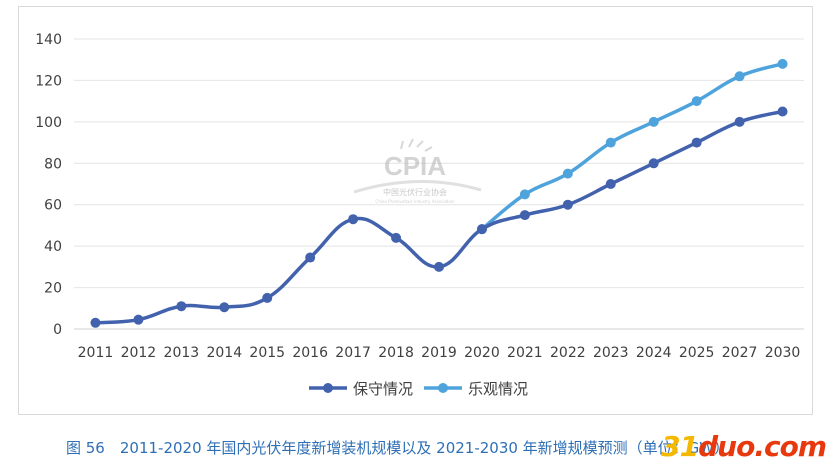  I want to click on x-tick-label: 2017, so click(353, 353).